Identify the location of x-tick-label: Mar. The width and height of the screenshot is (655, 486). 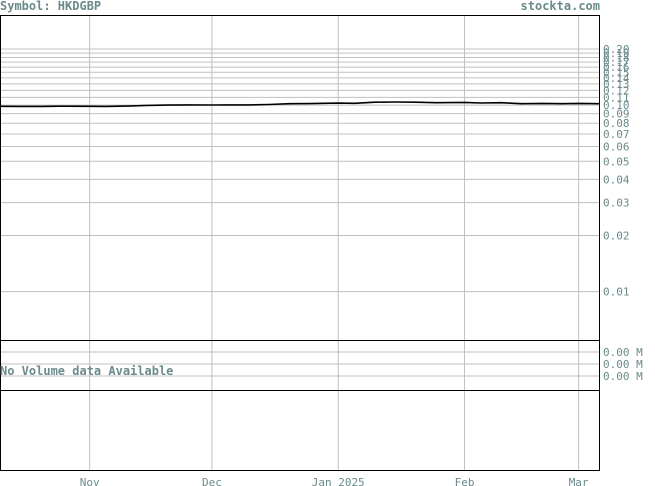
(579, 481).